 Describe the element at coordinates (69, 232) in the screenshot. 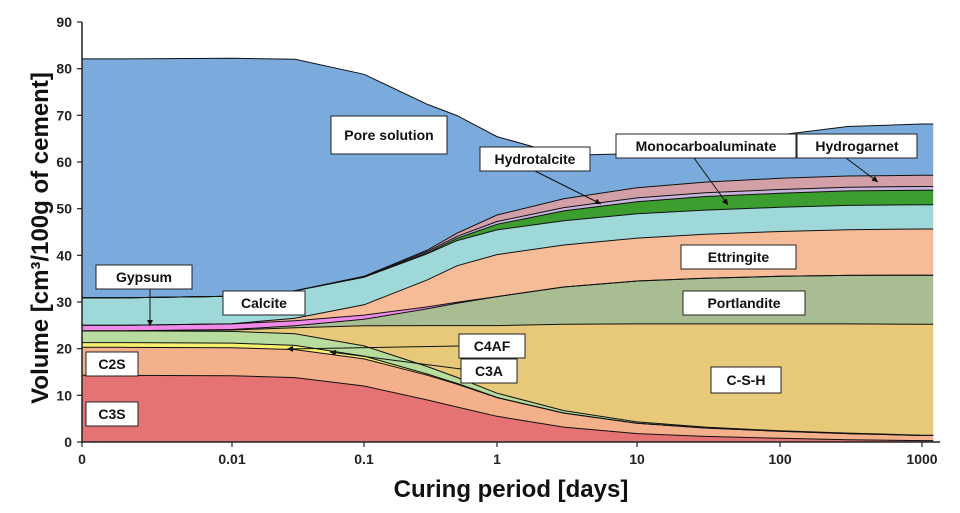

I see `y-tick-group: 0 10 20 30 40 50 60 70 80 90` at that location.